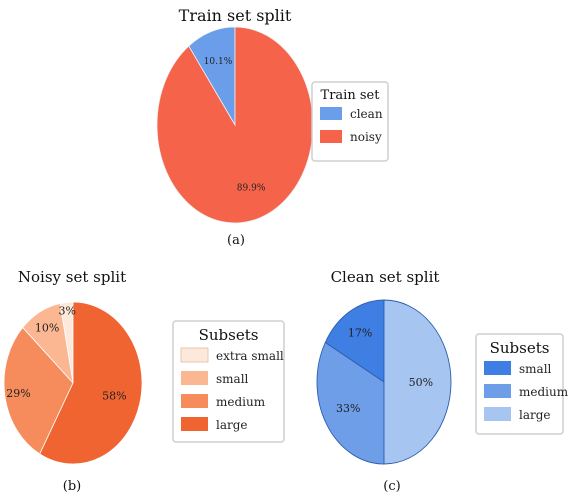  Describe the element at coordinates (72, 486) in the screenshot. I see `subfigure-caption: (b)` at that location.